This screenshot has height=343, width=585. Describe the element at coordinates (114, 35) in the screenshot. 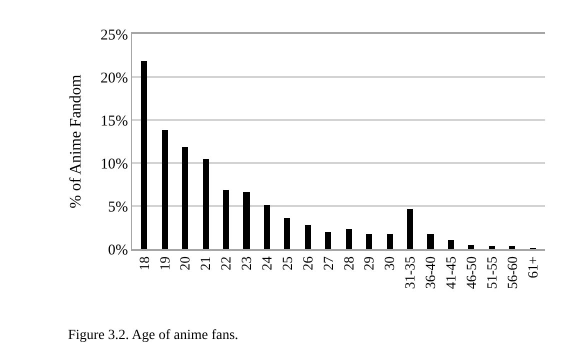

I see `y-tick-label: 25%` at that location.